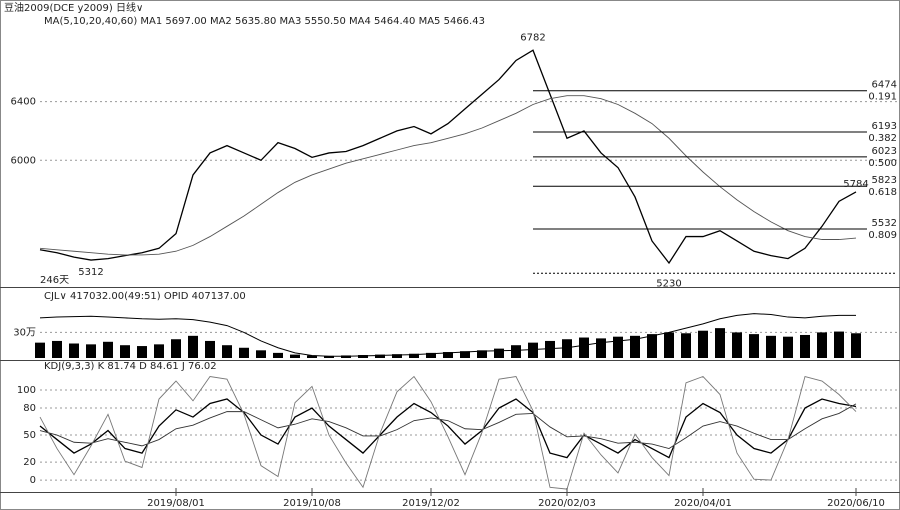 The height and width of the screenshot is (510, 900). What do you see at coordinates (884, 223) in the screenshot?
I see `fib-price: 5532` at bounding box center [884, 223].